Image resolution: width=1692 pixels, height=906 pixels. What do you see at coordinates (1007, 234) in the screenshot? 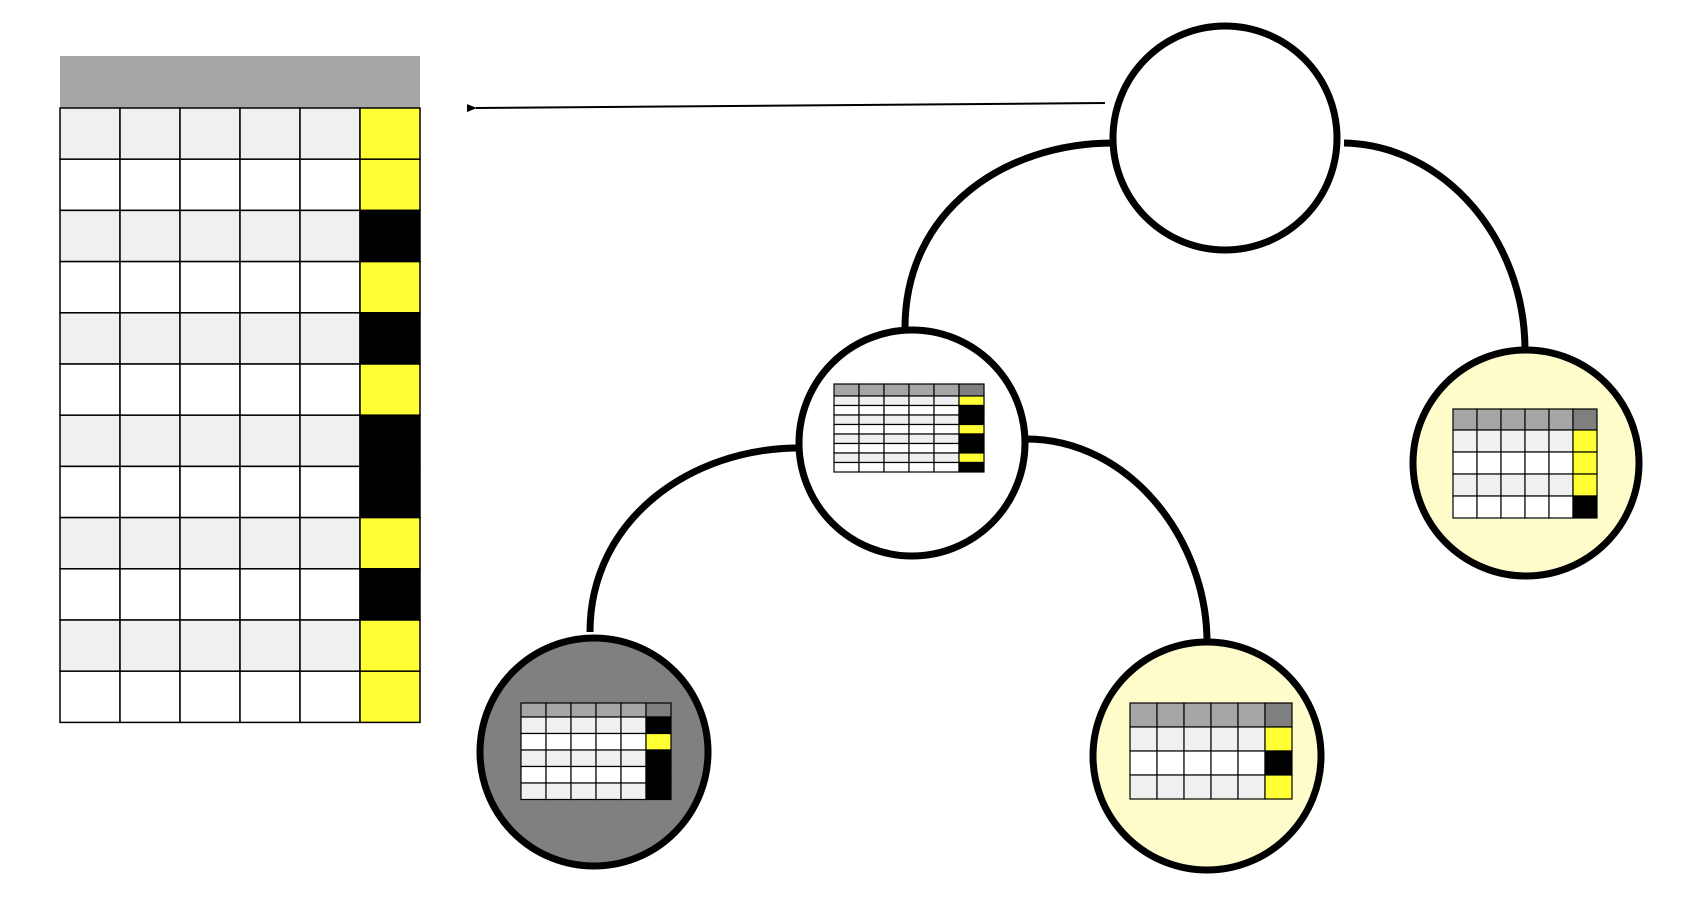
I see `edge-root-to-internal` at bounding box center [1007, 234].